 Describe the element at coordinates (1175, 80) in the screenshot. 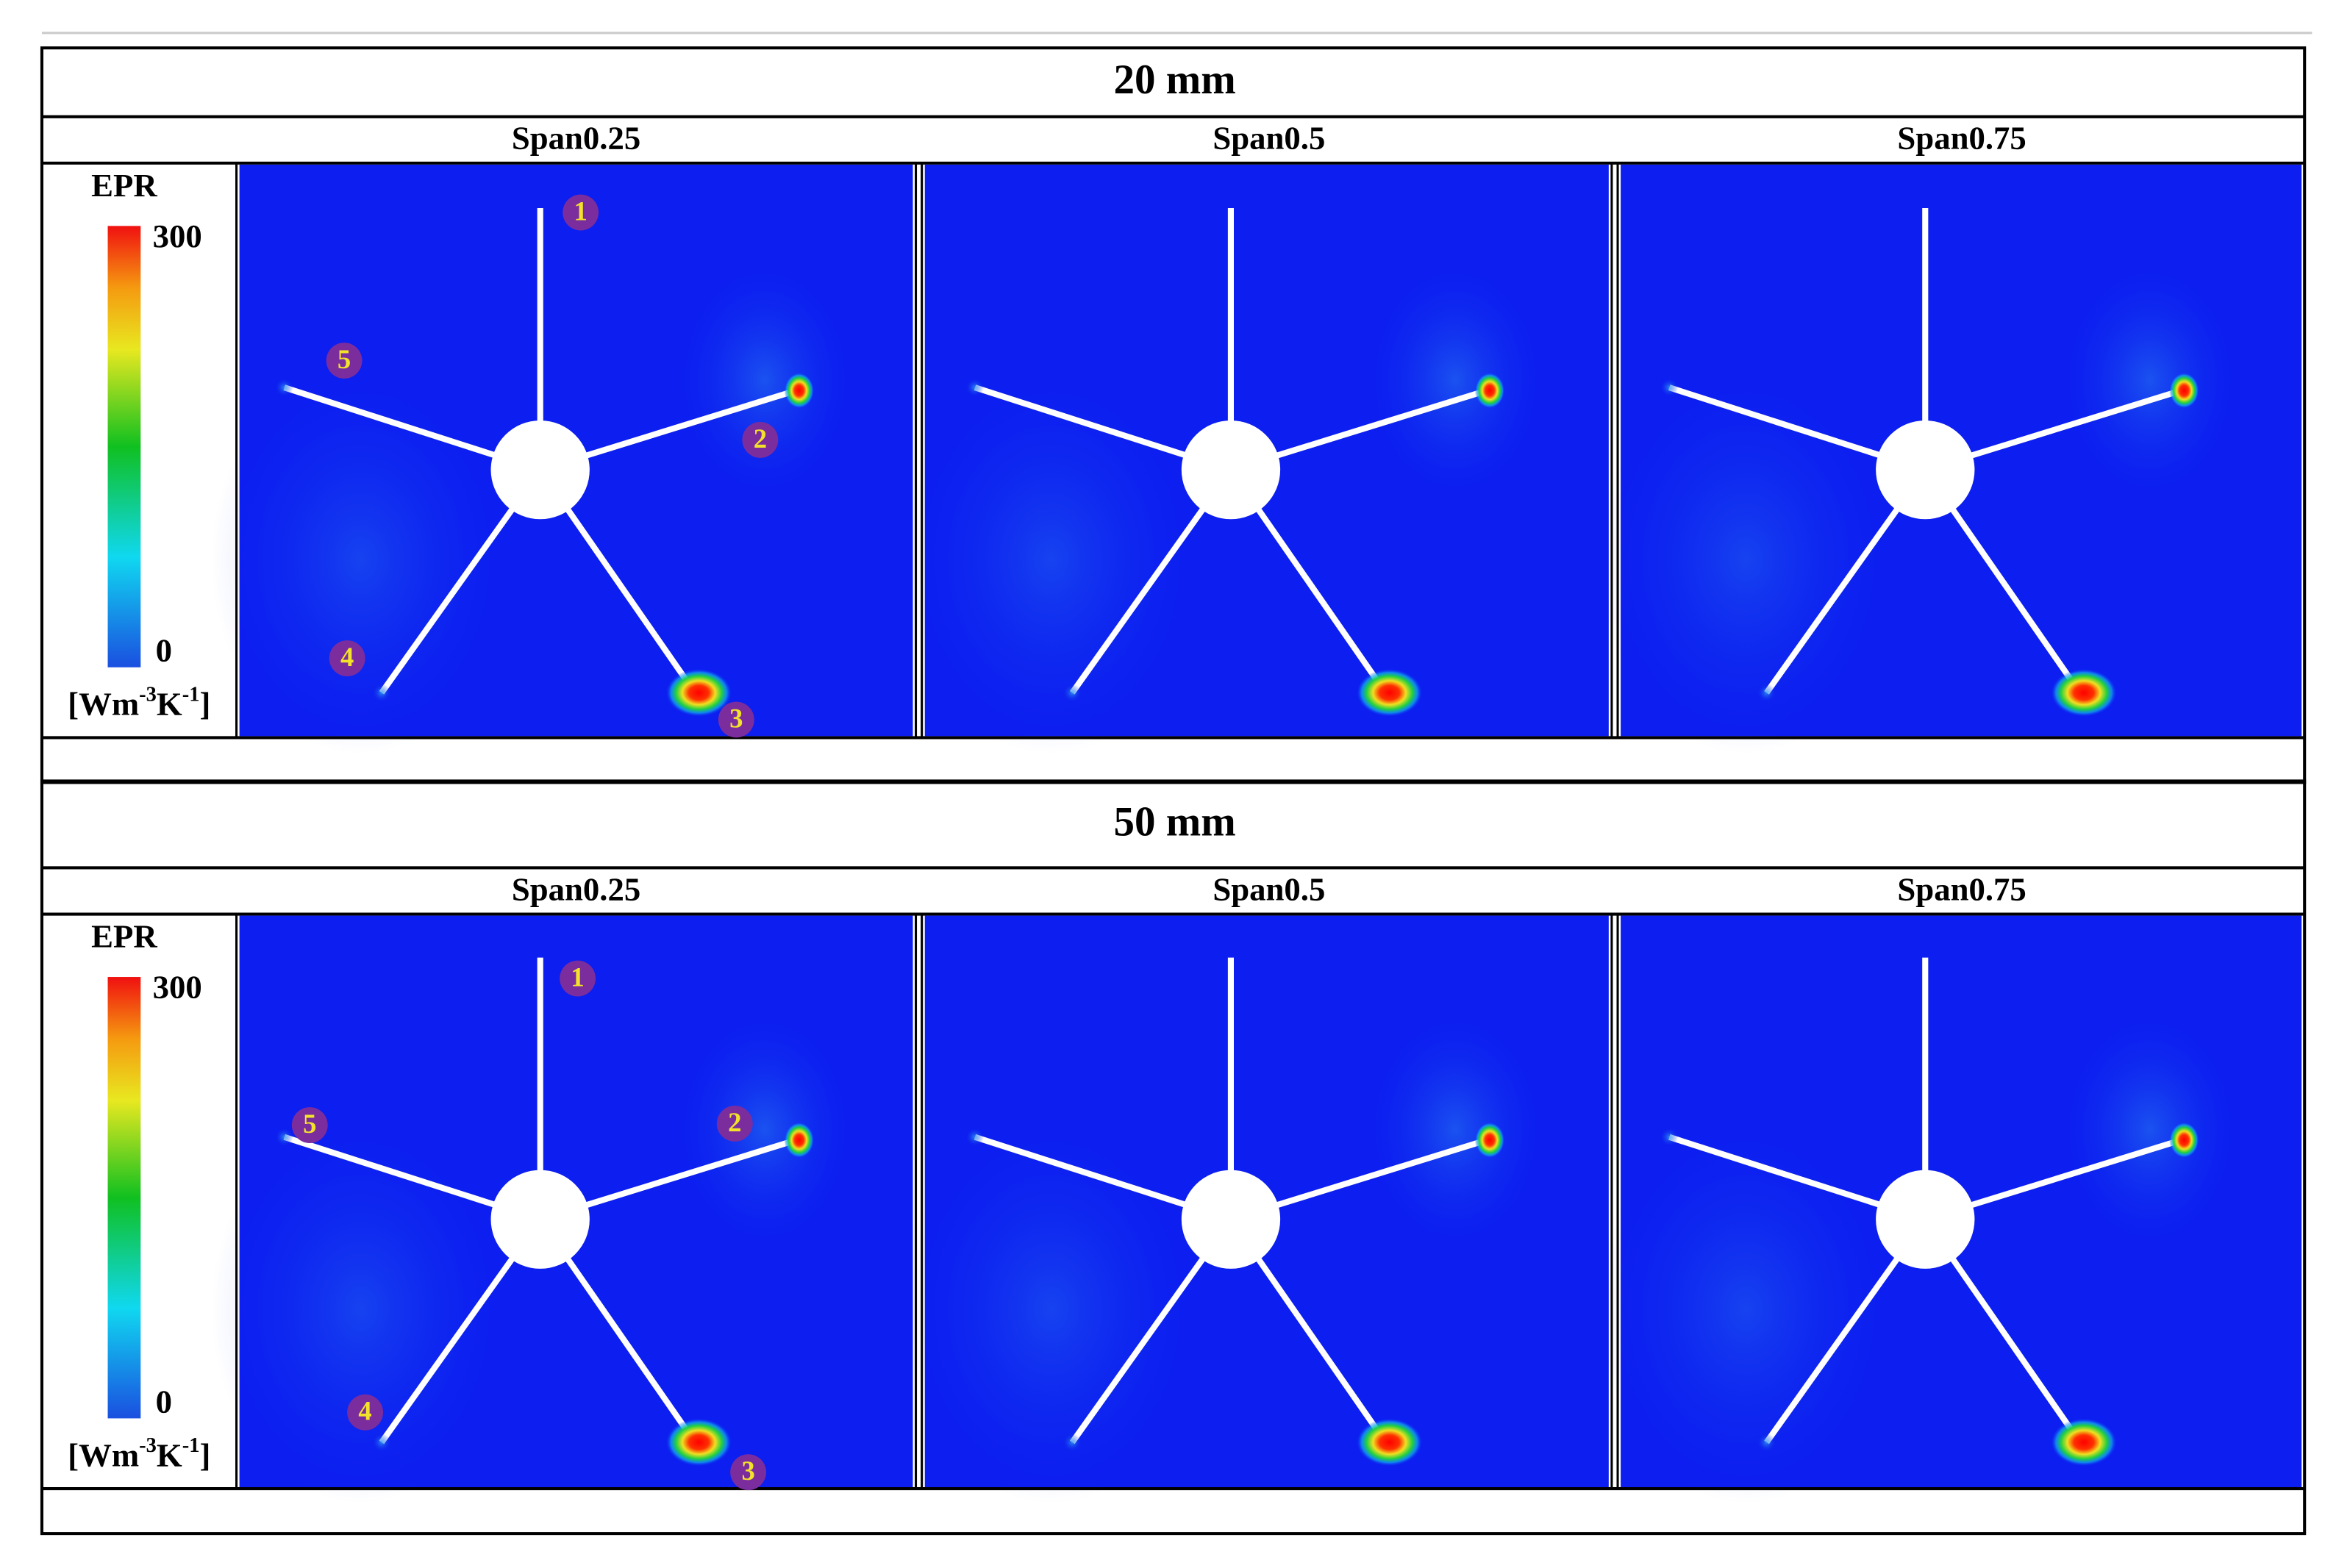

I see `row-title: 20 mm` at that location.